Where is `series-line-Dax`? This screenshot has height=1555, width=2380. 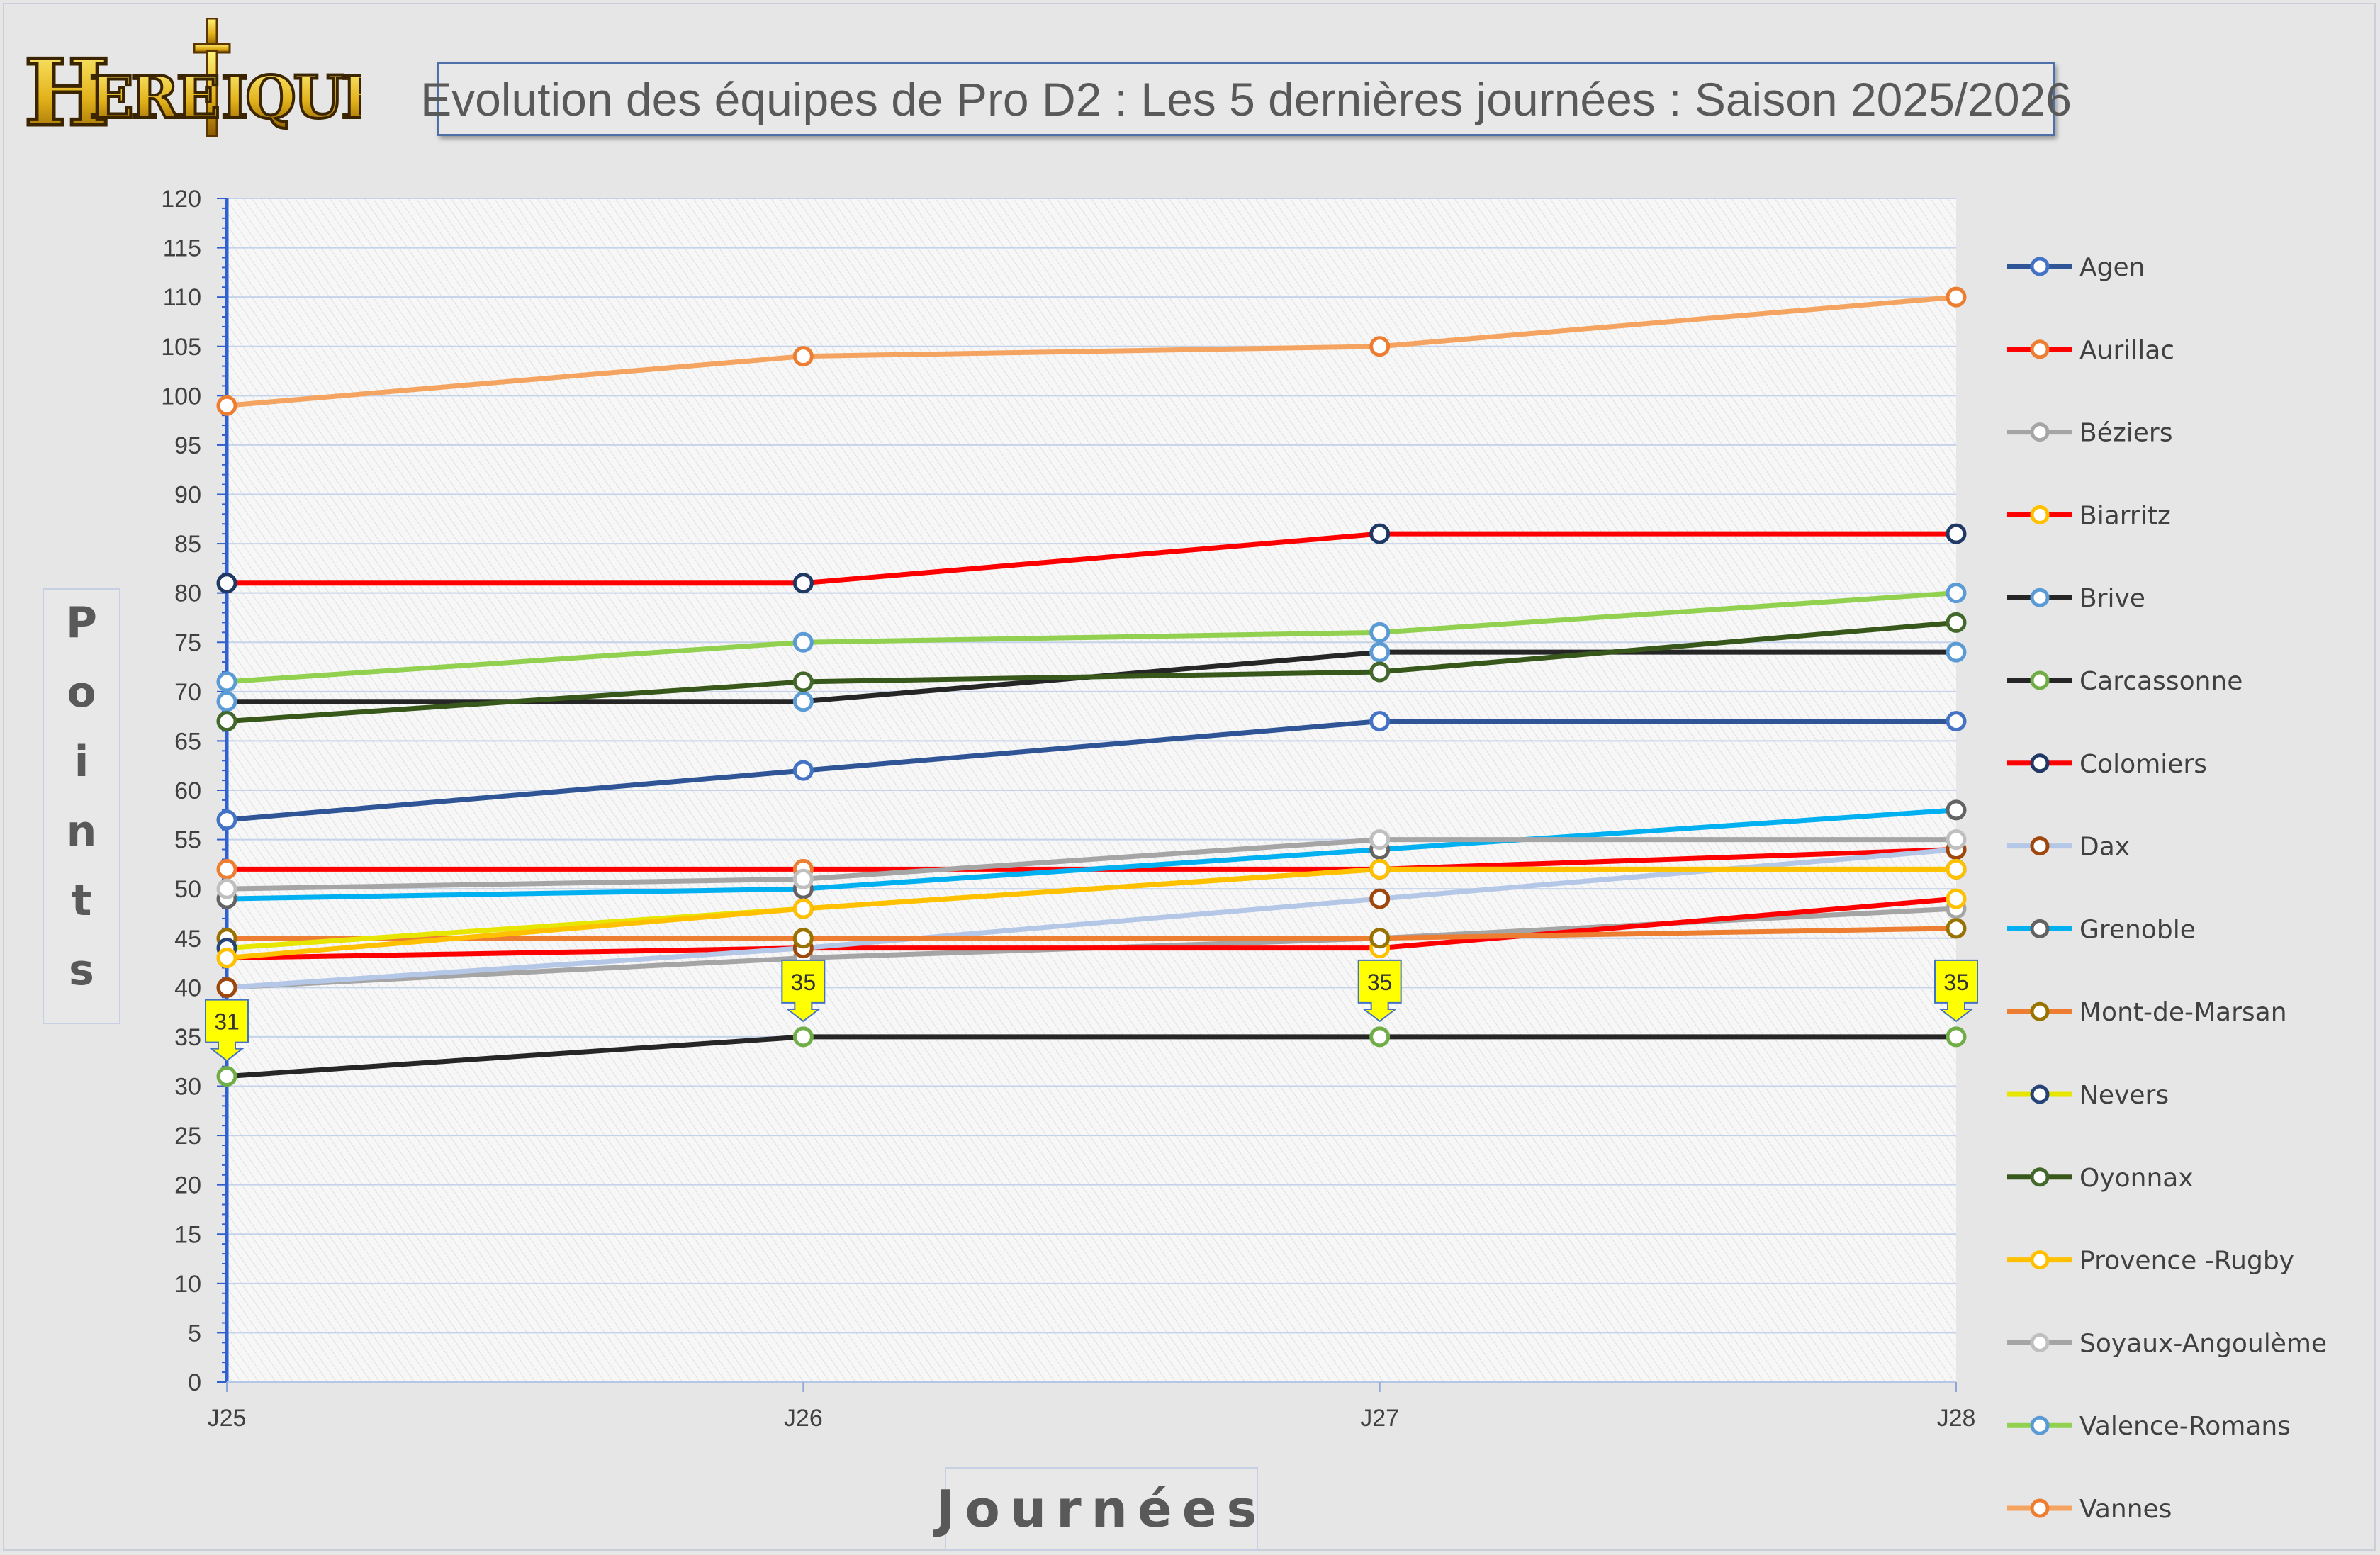
series-line-Dax is located at coordinates (1092, 918).